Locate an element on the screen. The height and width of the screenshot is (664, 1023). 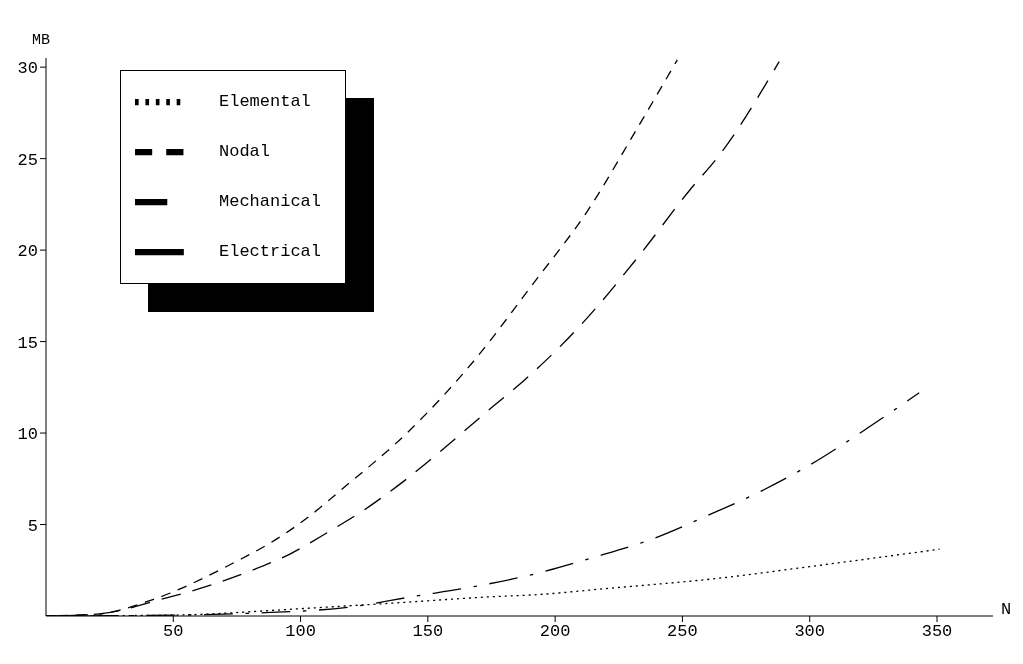
y-tick-label: 20 is located at coordinates (27, 252).